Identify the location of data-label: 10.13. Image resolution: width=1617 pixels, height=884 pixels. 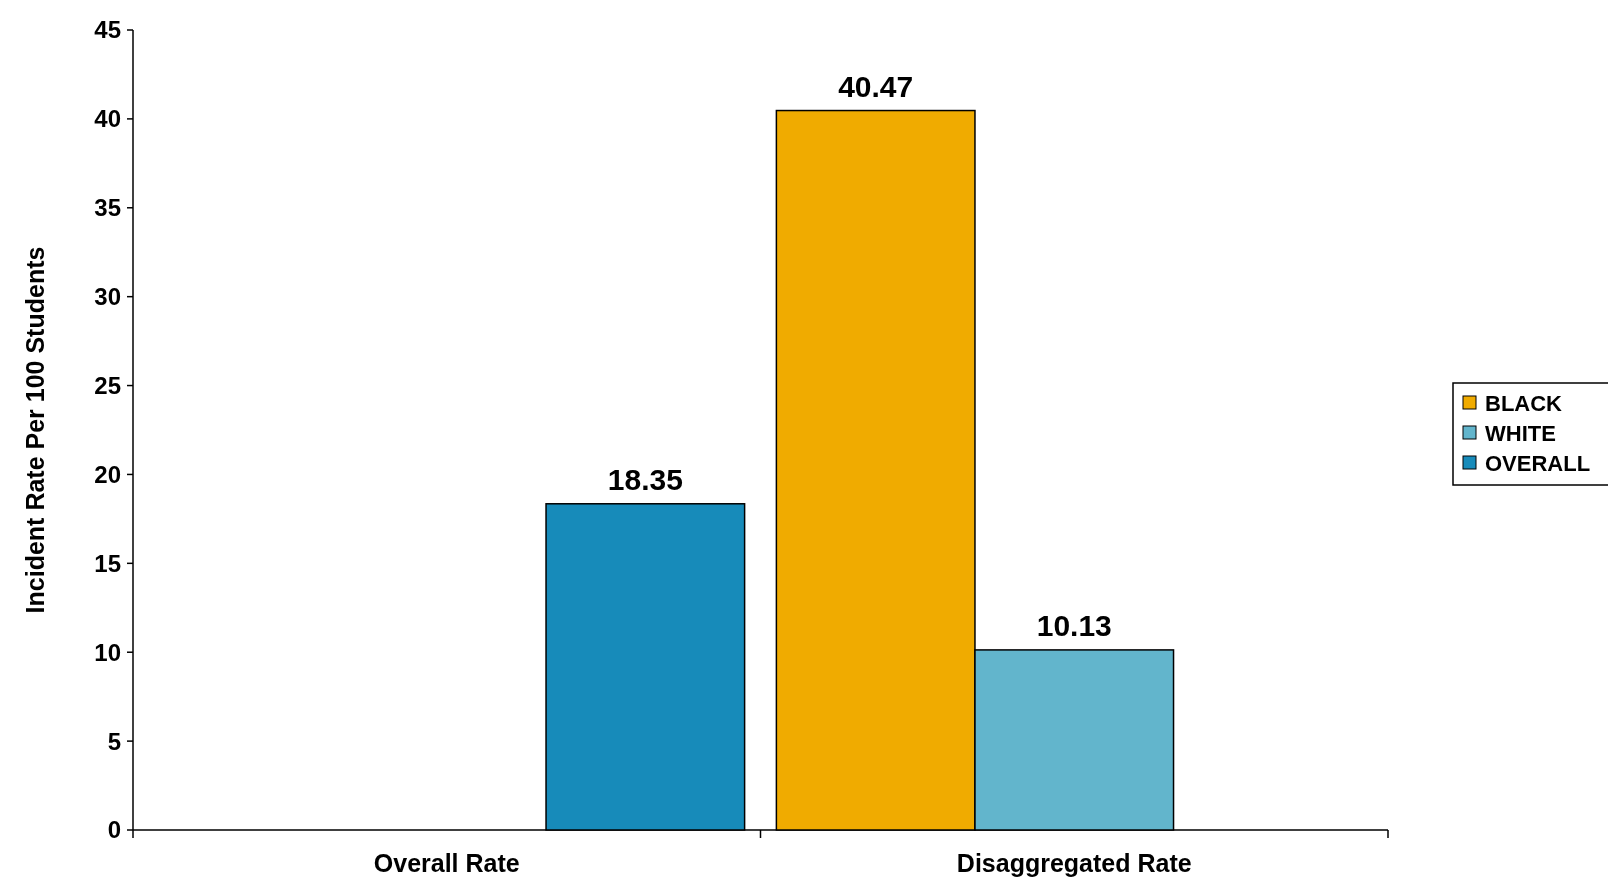
(1074, 625).